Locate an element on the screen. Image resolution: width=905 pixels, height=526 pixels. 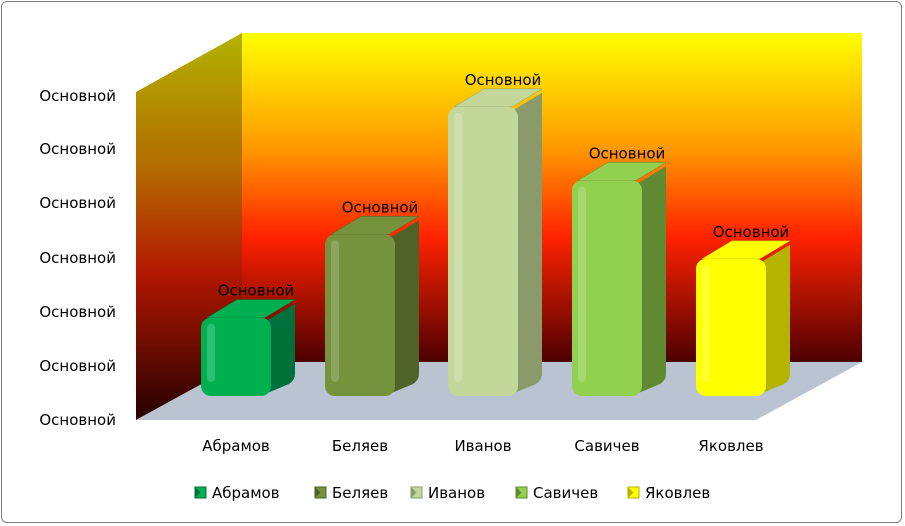
bar-Савичев is located at coordinates (619, 279).